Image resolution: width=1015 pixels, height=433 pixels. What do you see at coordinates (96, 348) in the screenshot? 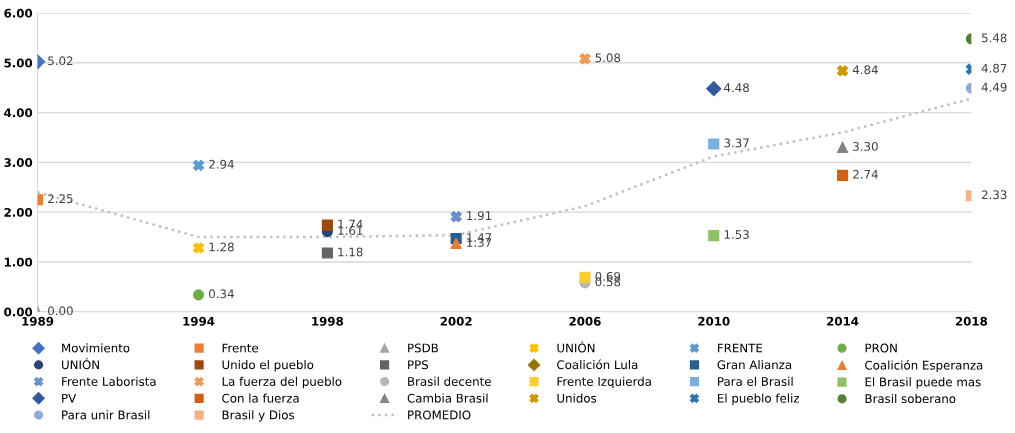
I see `legend-label: Movimiento` at bounding box center [96, 348].